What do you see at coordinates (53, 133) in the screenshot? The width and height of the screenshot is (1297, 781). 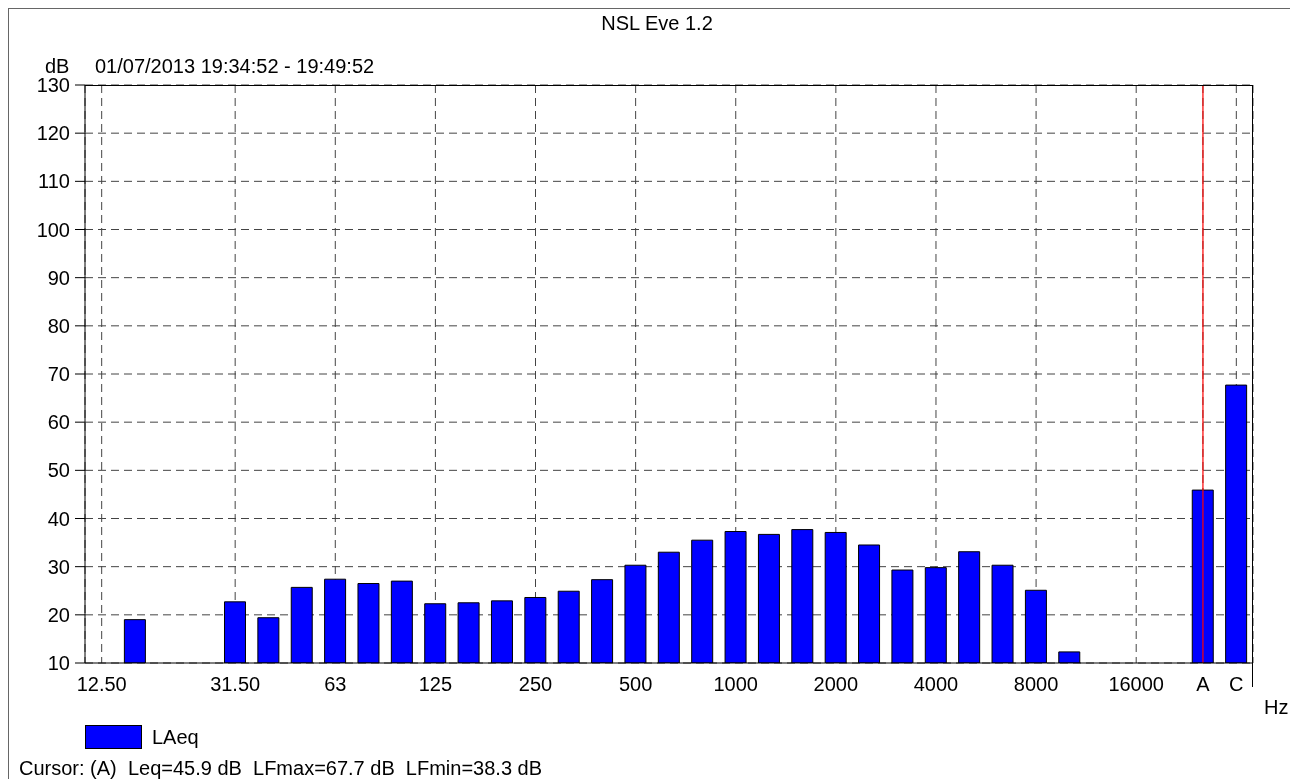 I see `y-tick-label: 120` at bounding box center [53, 133].